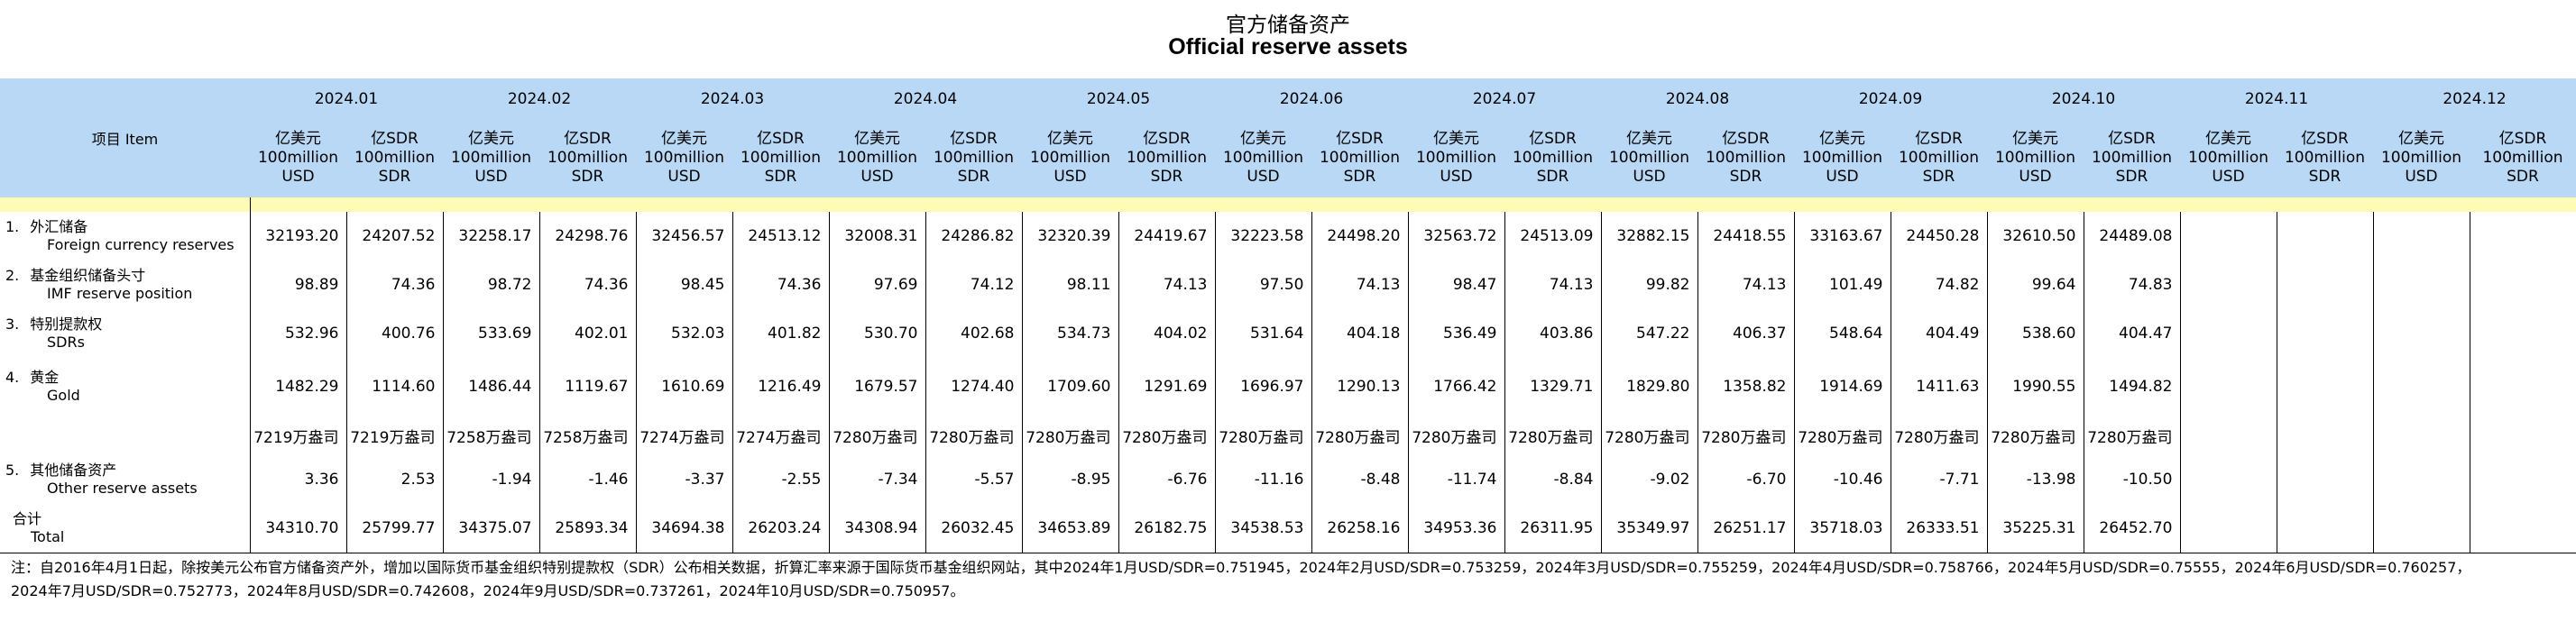  Describe the element at coordinates (13, 324) in the screenshot. I see `row-number: 3.` at that location.